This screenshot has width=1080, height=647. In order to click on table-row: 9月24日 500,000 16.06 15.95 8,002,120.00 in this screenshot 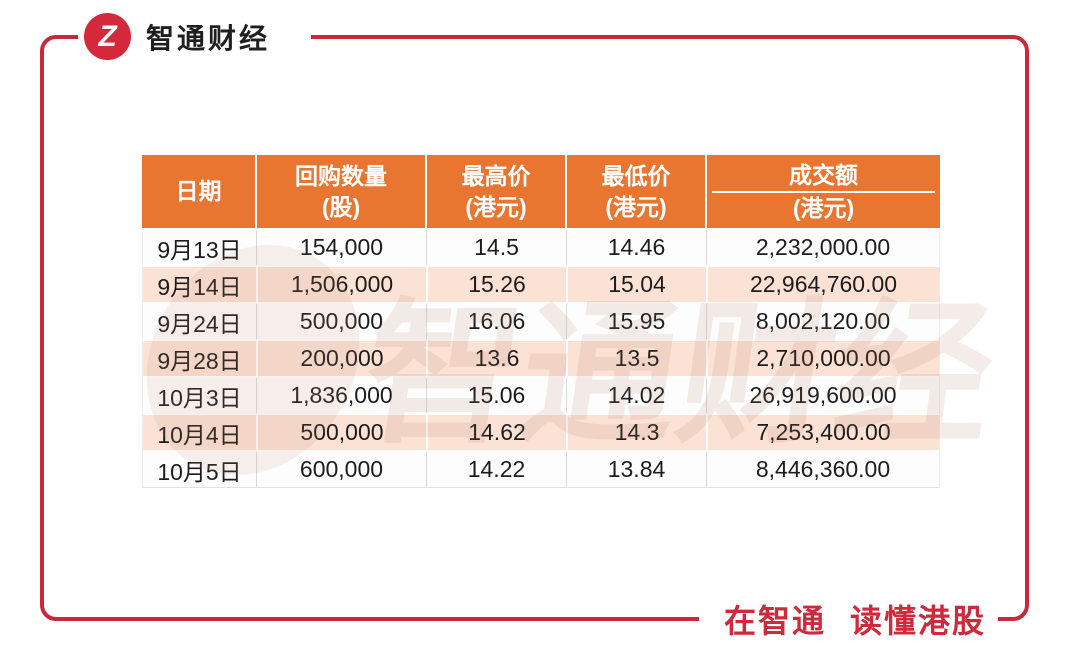, I will do `click(541, 320)`.